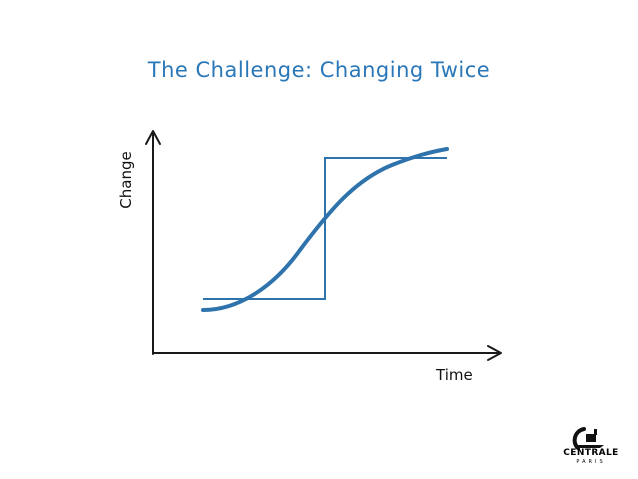 The height and width of the screenshot is (479, 638). What do you see at coordinates (588, 438) in the screenshot?
I see `centrale-logo-icon` at bounding box center [588, 438].